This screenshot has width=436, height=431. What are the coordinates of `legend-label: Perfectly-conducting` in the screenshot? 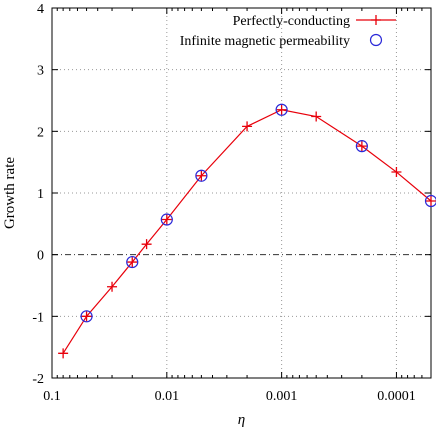 It's located at (291, 21).